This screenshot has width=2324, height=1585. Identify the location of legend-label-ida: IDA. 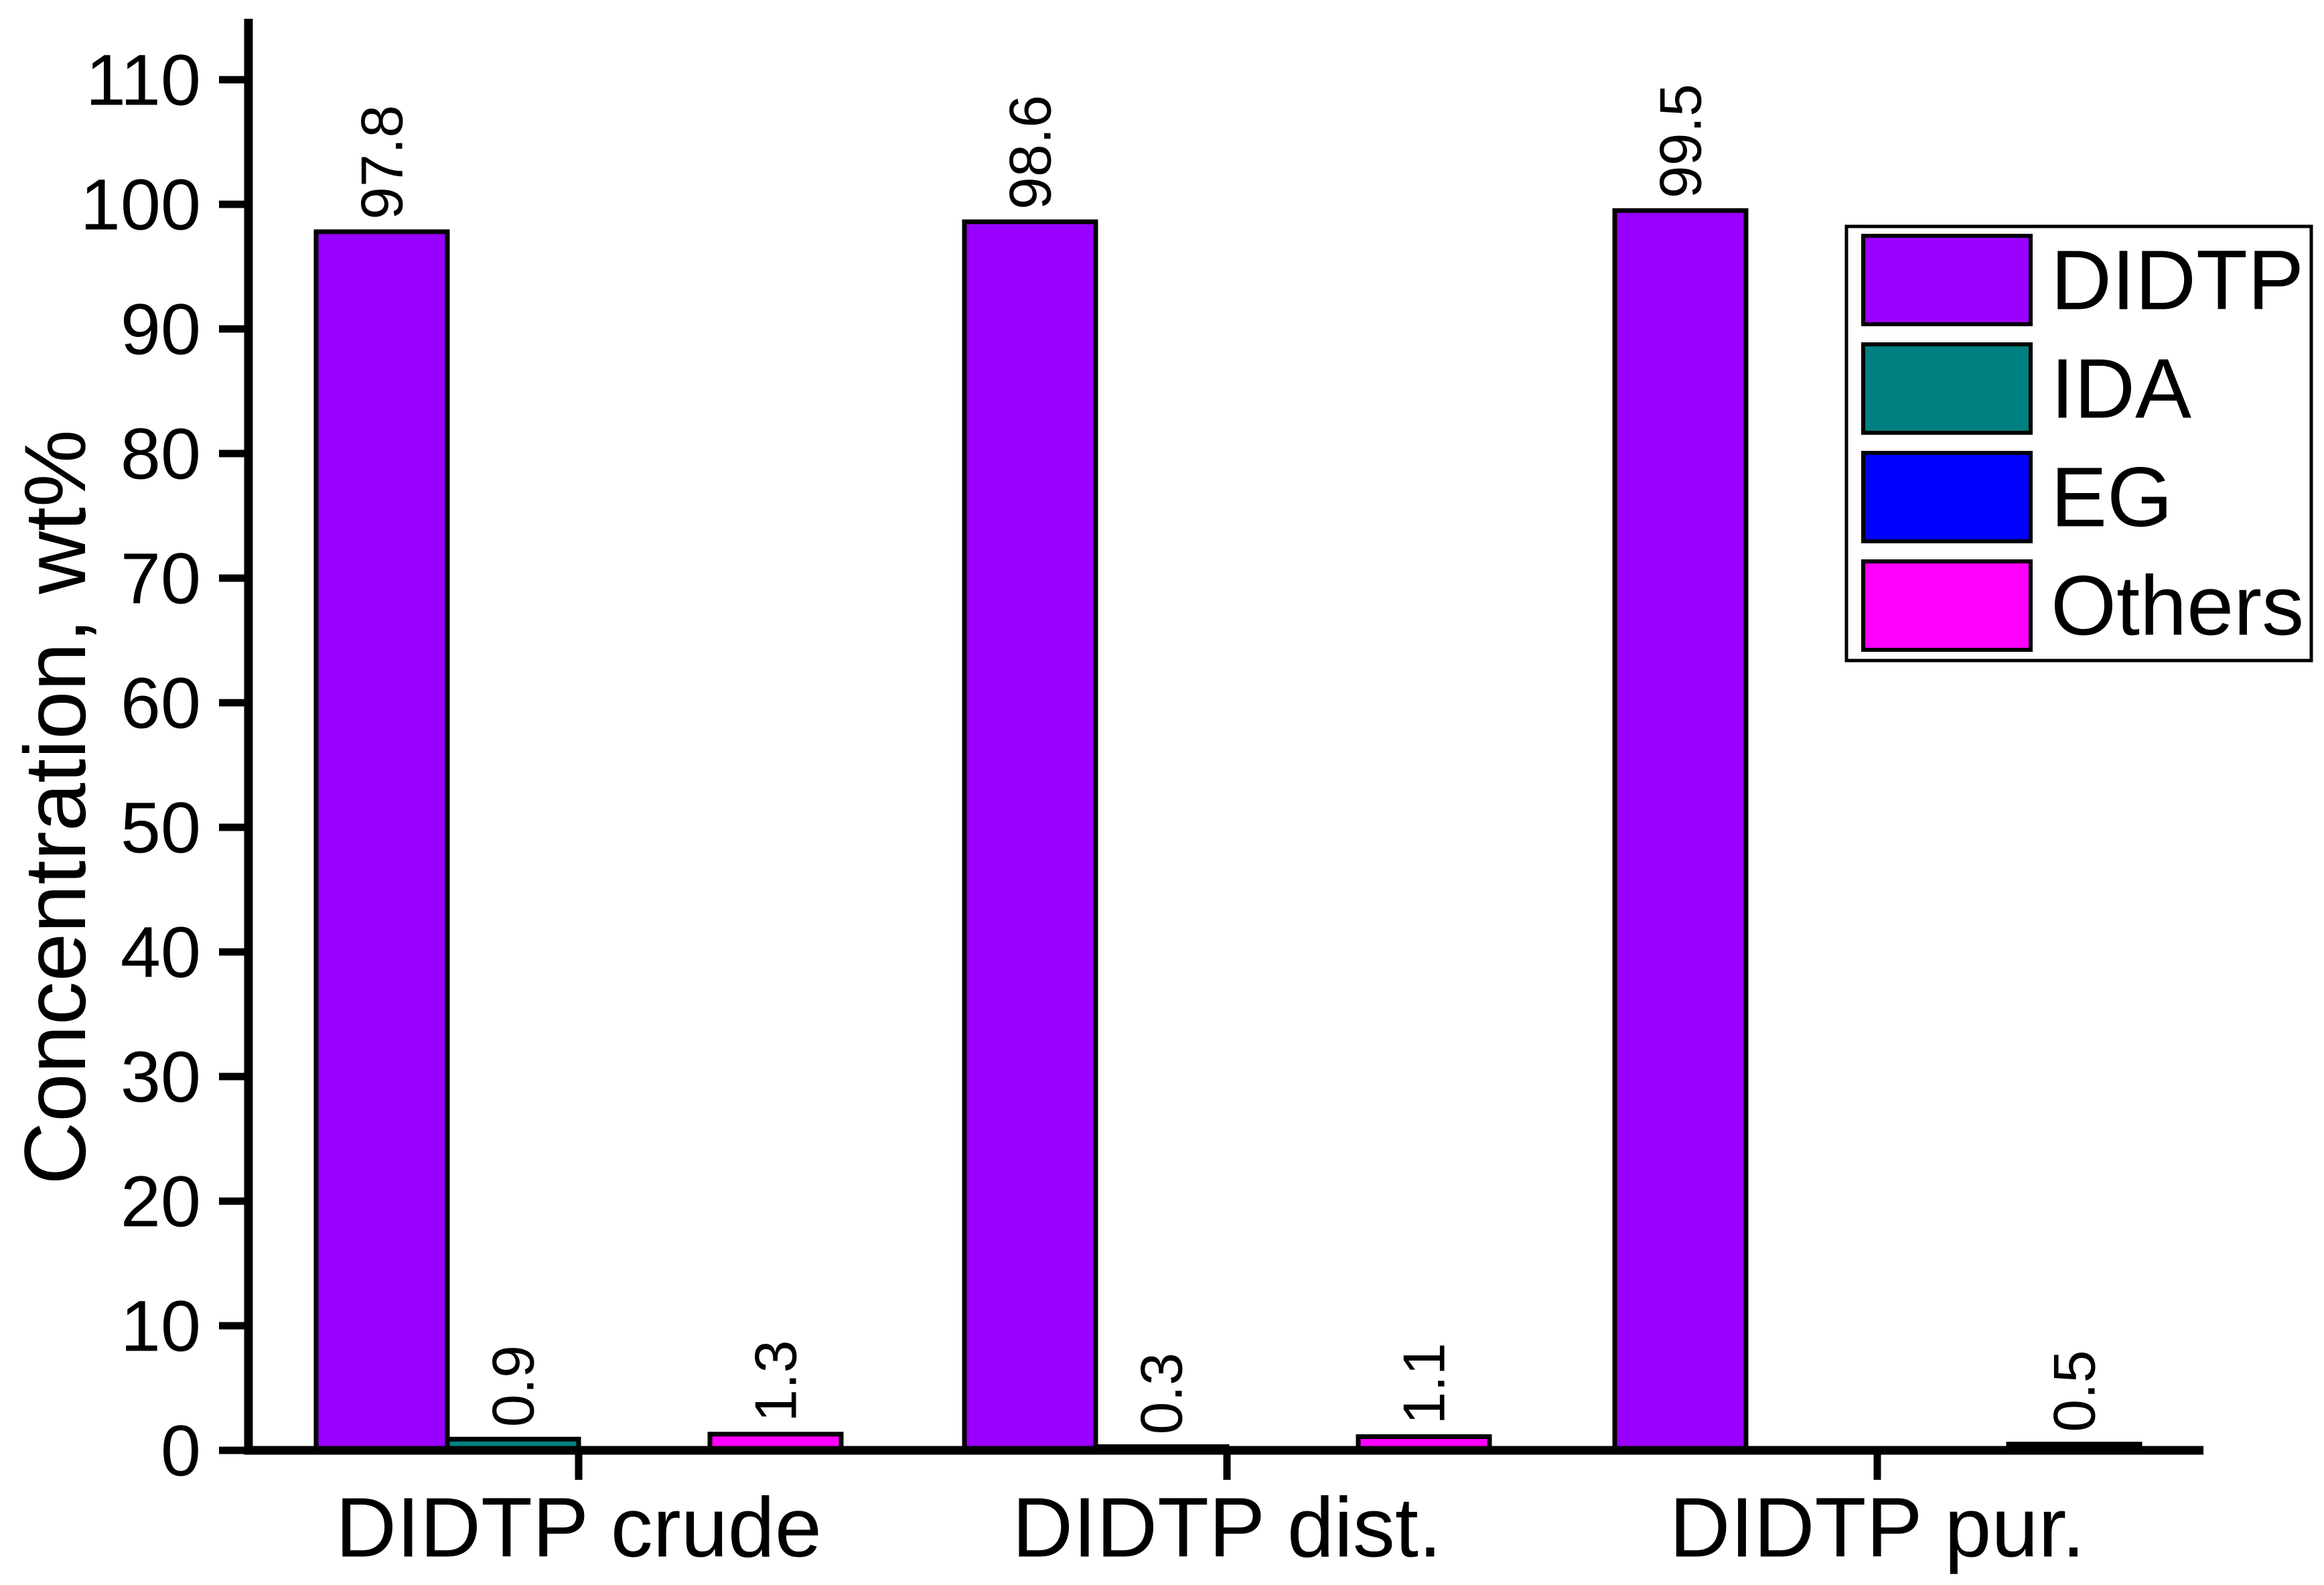
(2121, 389).